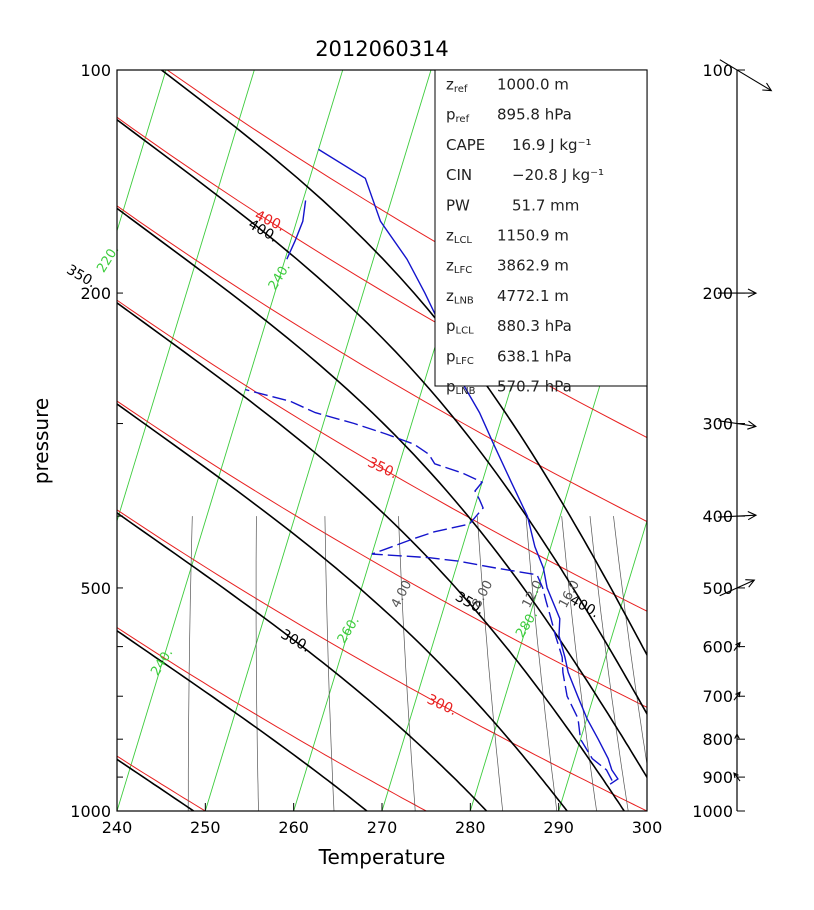 Image resolution: width=814 pixels, height=910 pixels. Describe the element at coordinates (717, 777) in the screenshot. I see `wind-tick-label: 900` at that location.